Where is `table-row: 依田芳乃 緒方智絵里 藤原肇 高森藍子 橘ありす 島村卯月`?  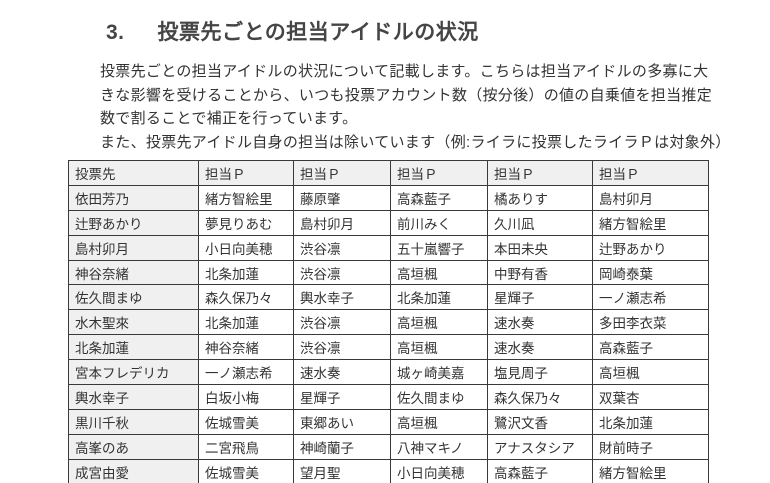 table-row: 依田芳乃 緒方智絵里 藤原肇 高森藍子 橘ありす 島村卯月 is located at coordinates (388, 197).